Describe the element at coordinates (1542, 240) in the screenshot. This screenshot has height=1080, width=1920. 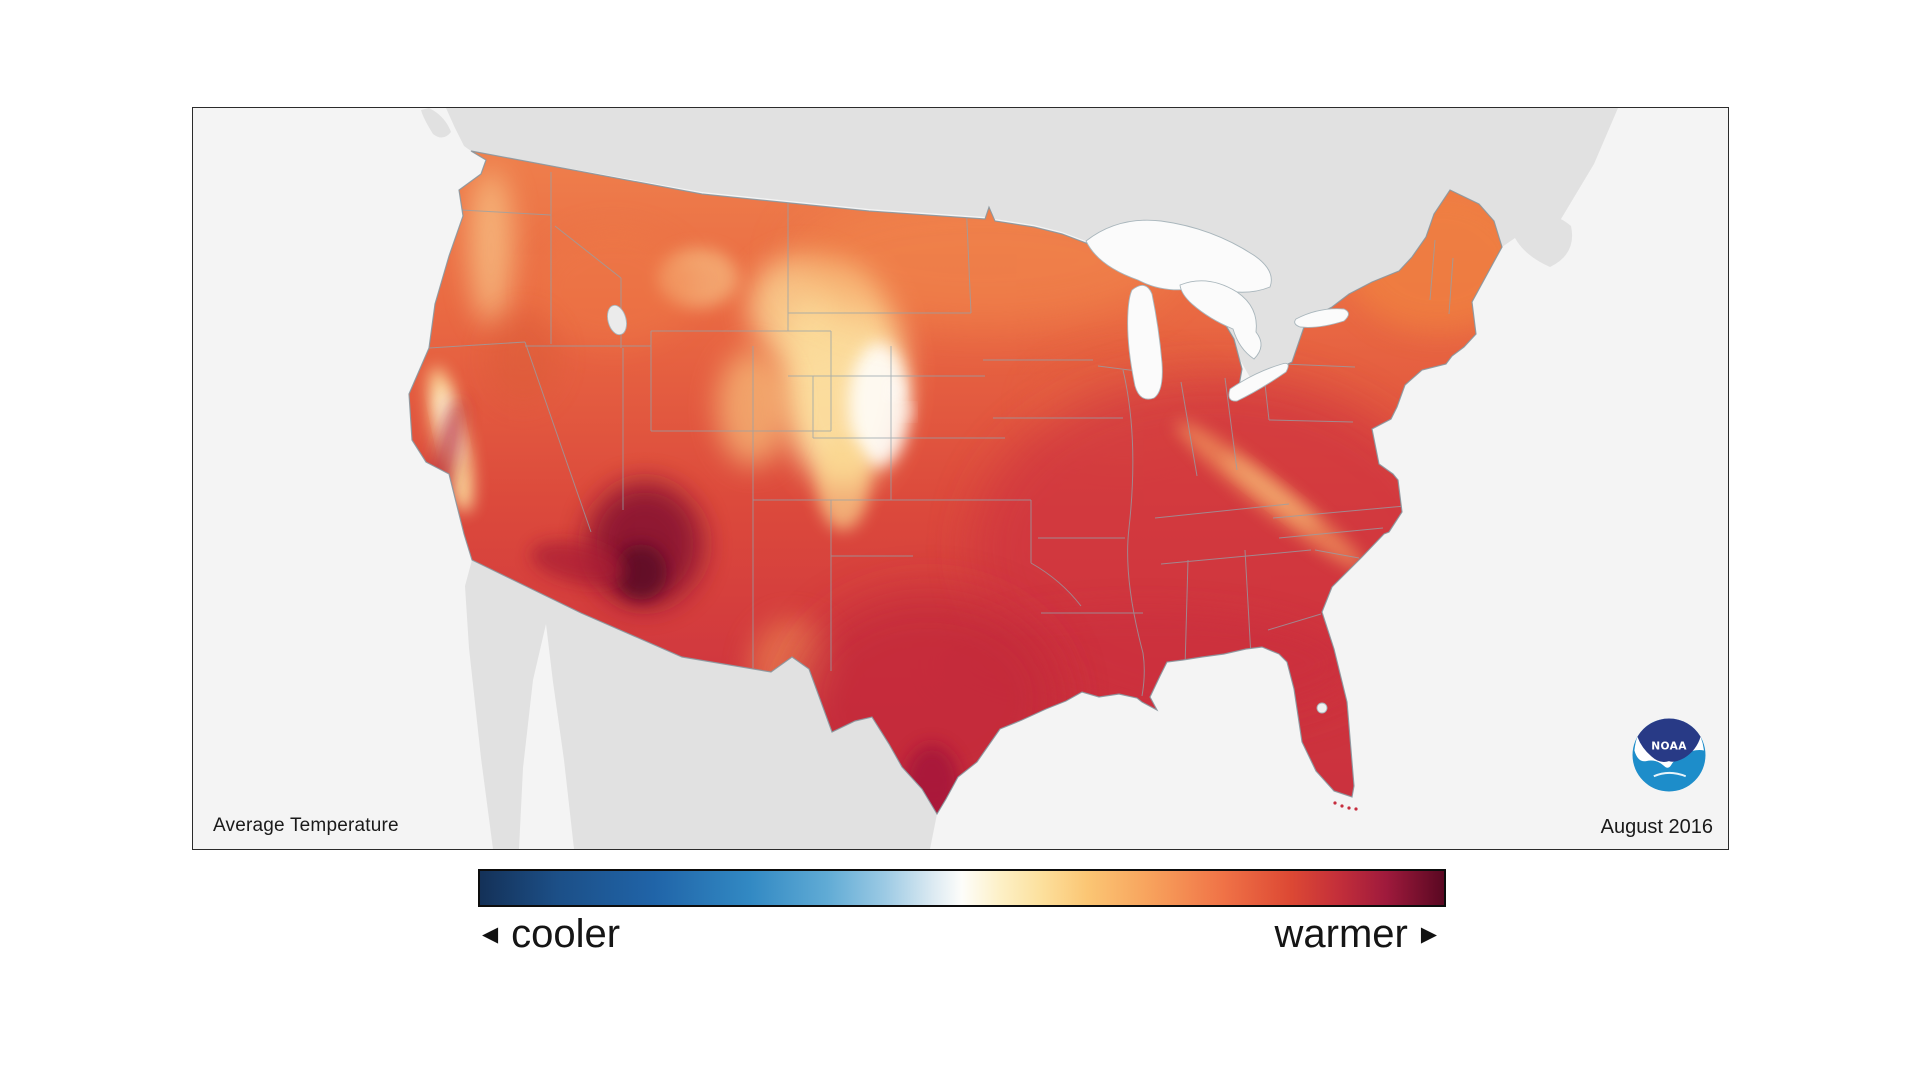
I see `nova-scotia-landmass` at that location.